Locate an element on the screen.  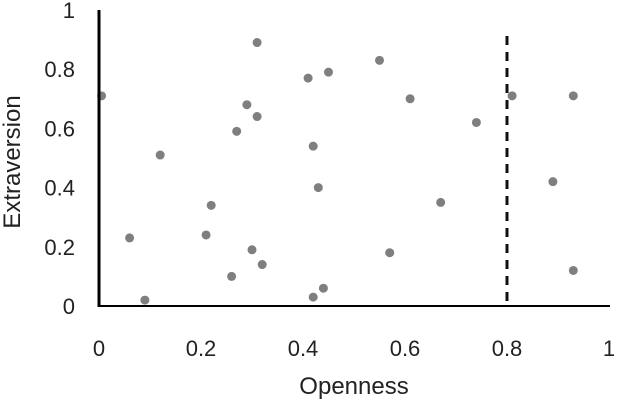
y-tick-label: 0.8 is located at coordinates (59, 69).